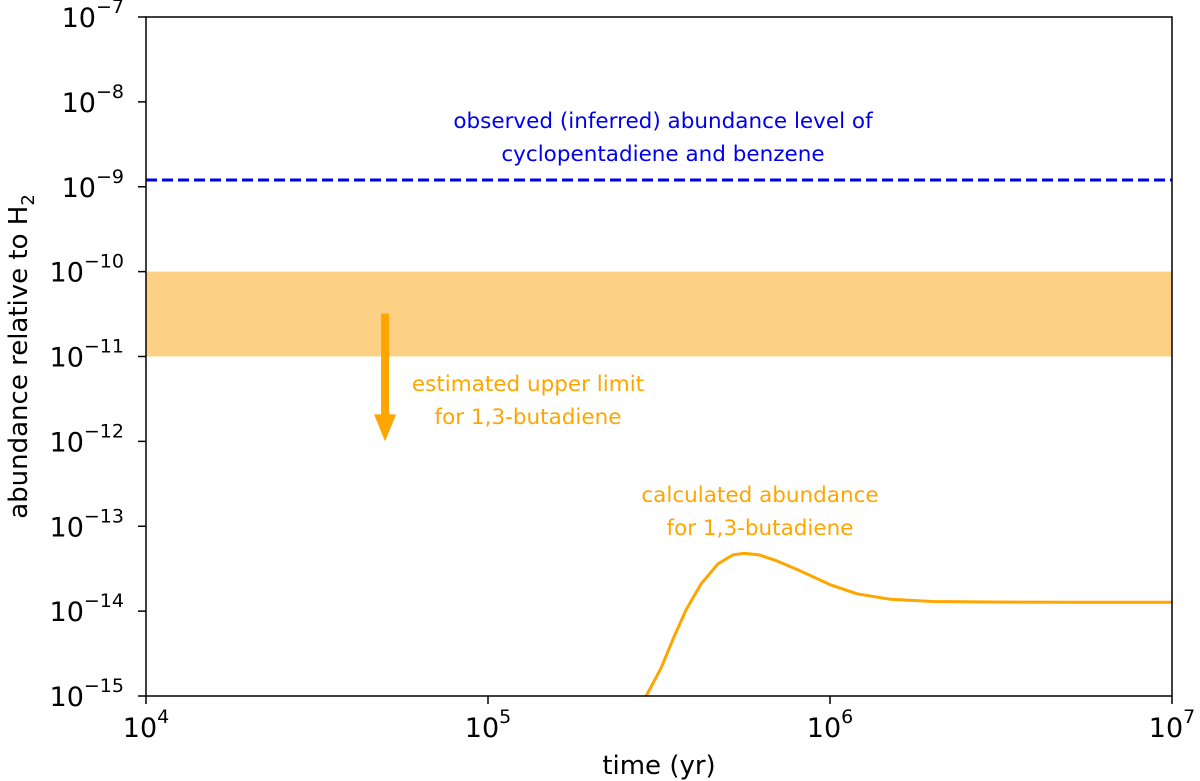 The width and height of the screenshot is (1200, 781). What do you see at coordinates (146, 725) in the screenshot?
I see `x-tick-label: 10⁴` at bounding box center [146, 725].